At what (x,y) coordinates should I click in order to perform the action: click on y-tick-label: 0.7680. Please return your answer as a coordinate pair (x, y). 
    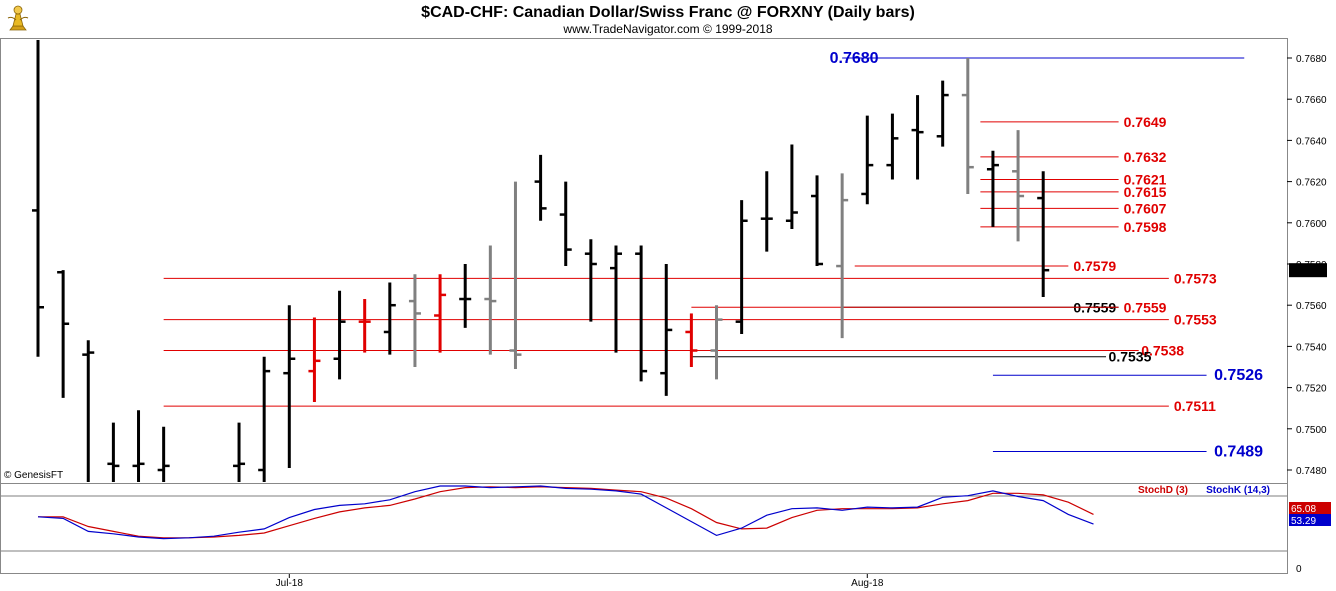
    Looking at the image, I should click on (1311, 59).